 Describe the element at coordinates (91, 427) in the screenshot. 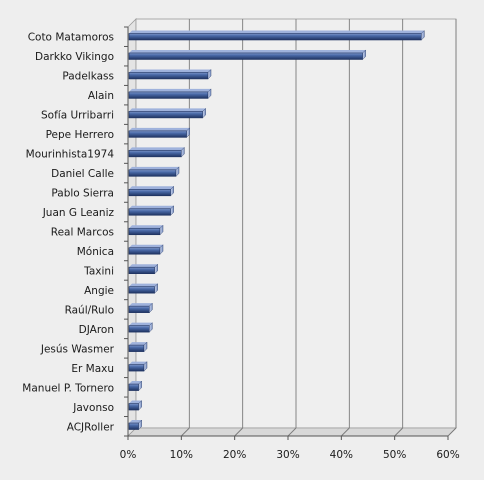

I see `category-label: ACJRoller` at that location.